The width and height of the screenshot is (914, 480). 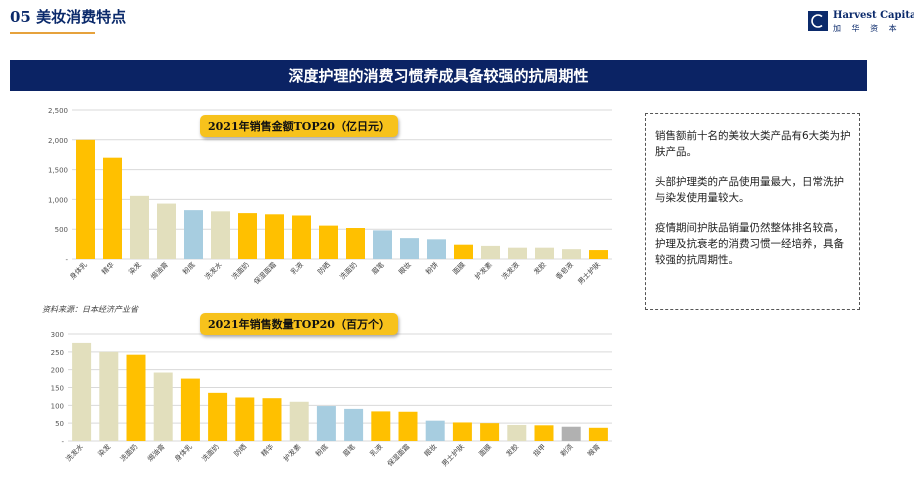 I want to click on logo-name-cn: 加 华 资 本, so click(x=867, y=28).